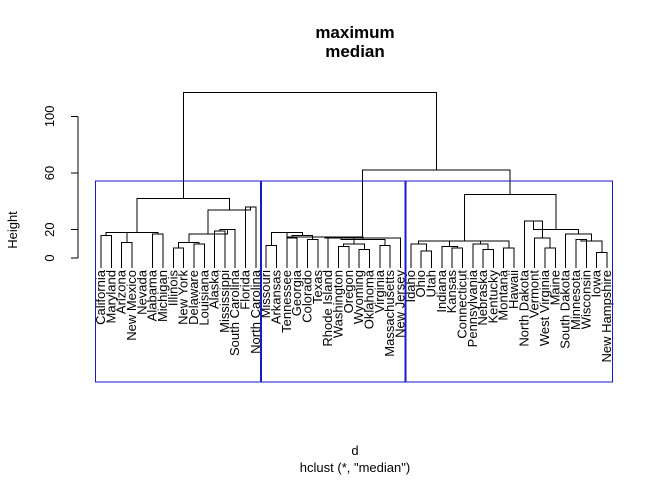 Image resolution: width=672 pixels, height=480 pixels. What do you see at coordinates (121, 291) in the screenshot?
I see `leaf-label: Arizona` at bounding box center [121, 291].